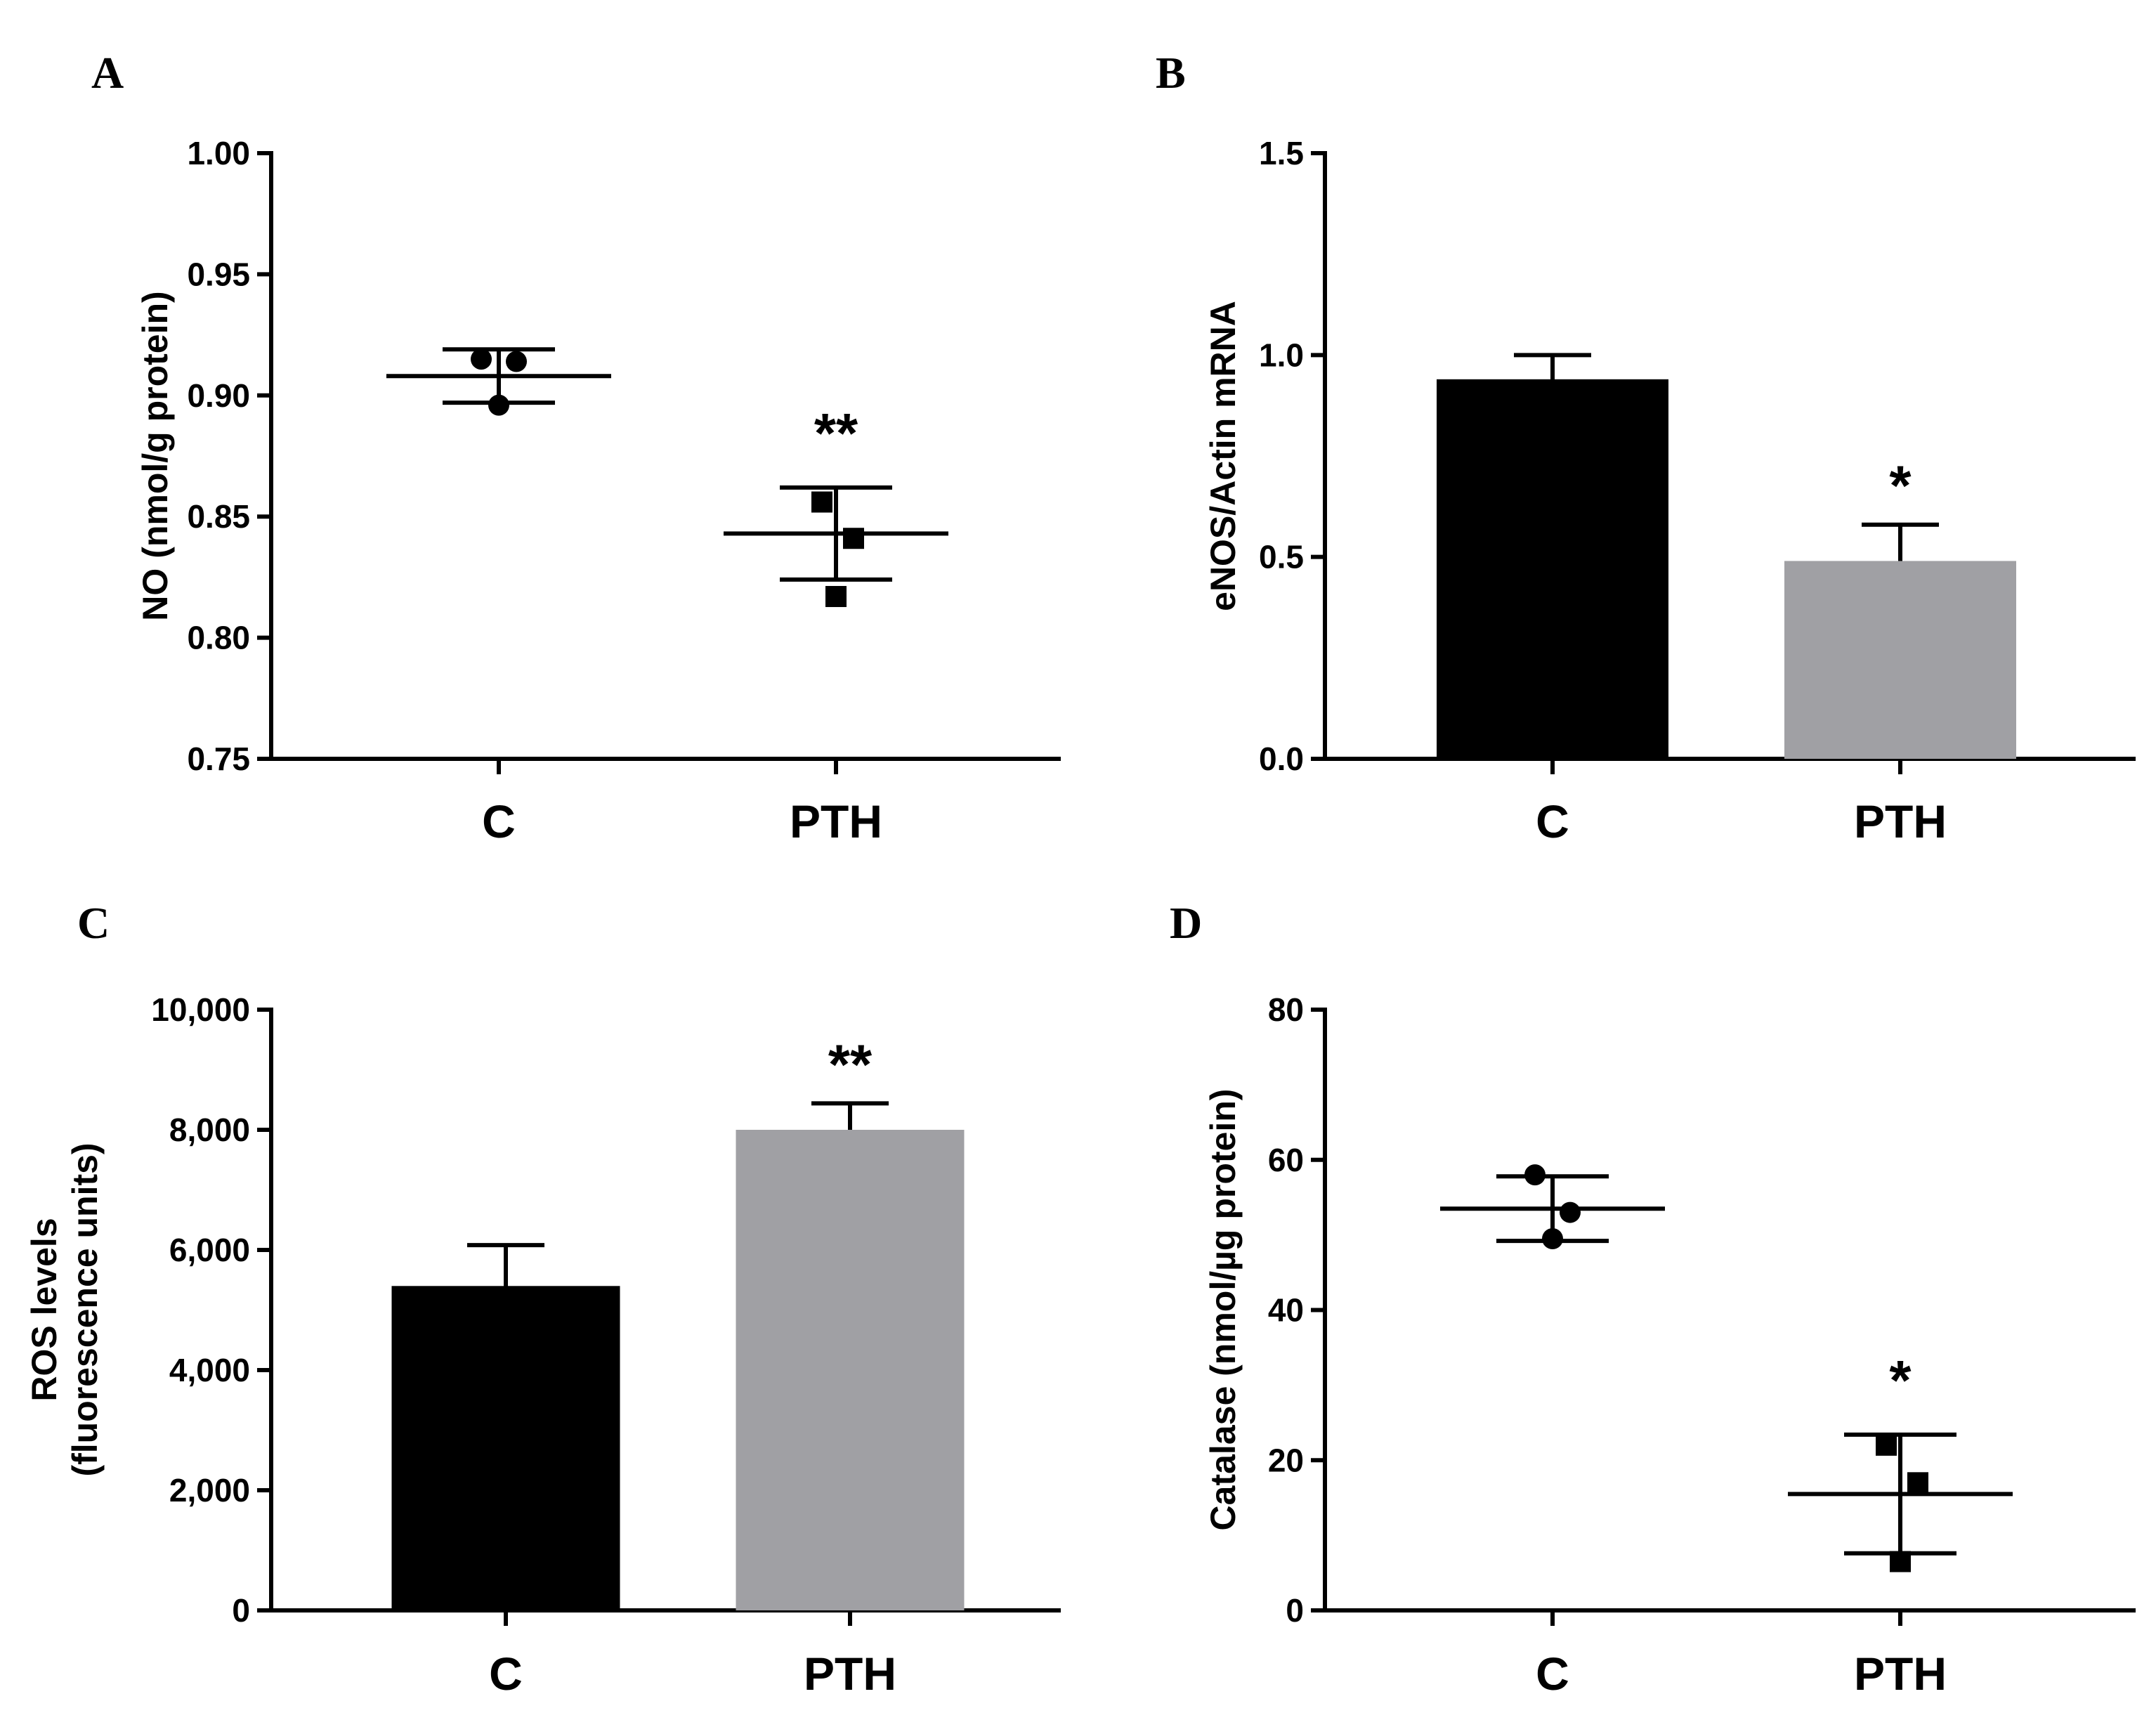  Describe the element at coordinates (93, 923) in the screenshot. I see `panel-letter: C` at that location.